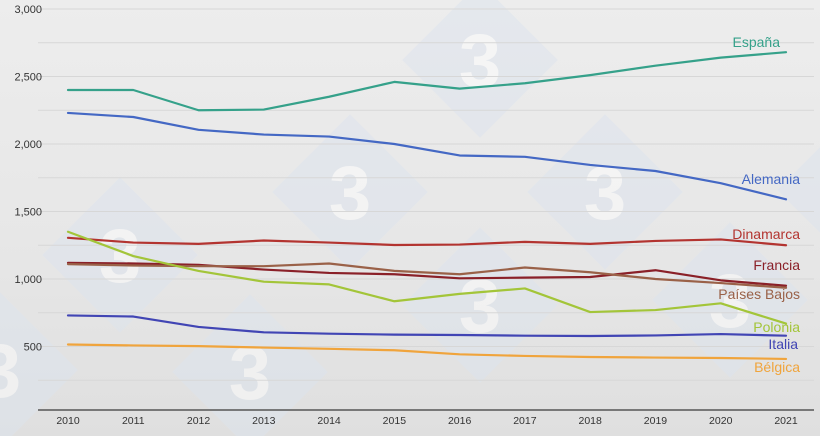  I want to click on x-tick-label: 2015, so click(395, 421).